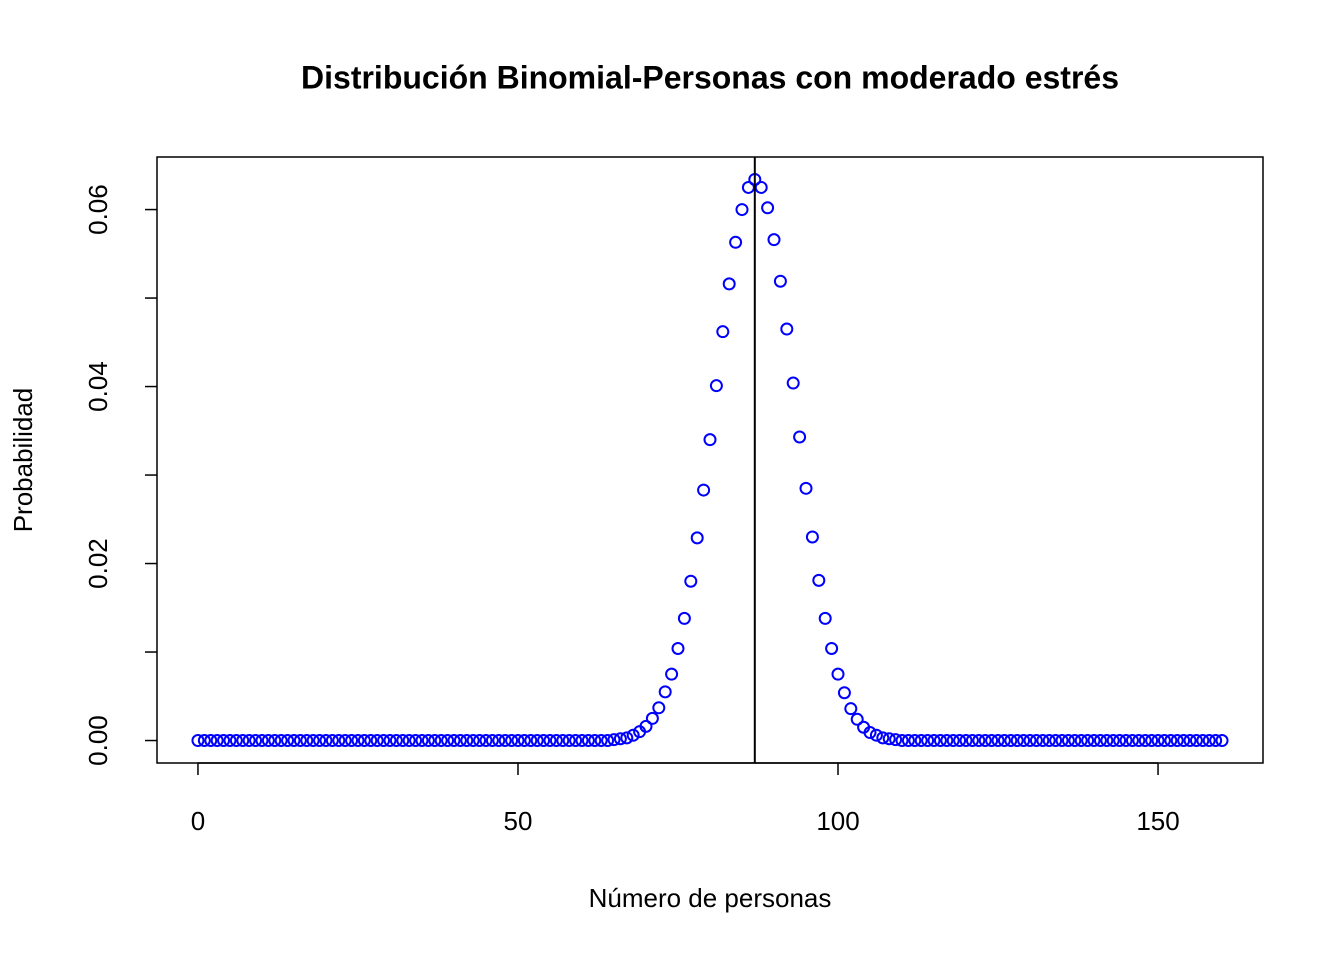 Image resolution: width=1344 pixels, height=960 pixels. I want to click on x-tick-label: 100, so click(837, 821).